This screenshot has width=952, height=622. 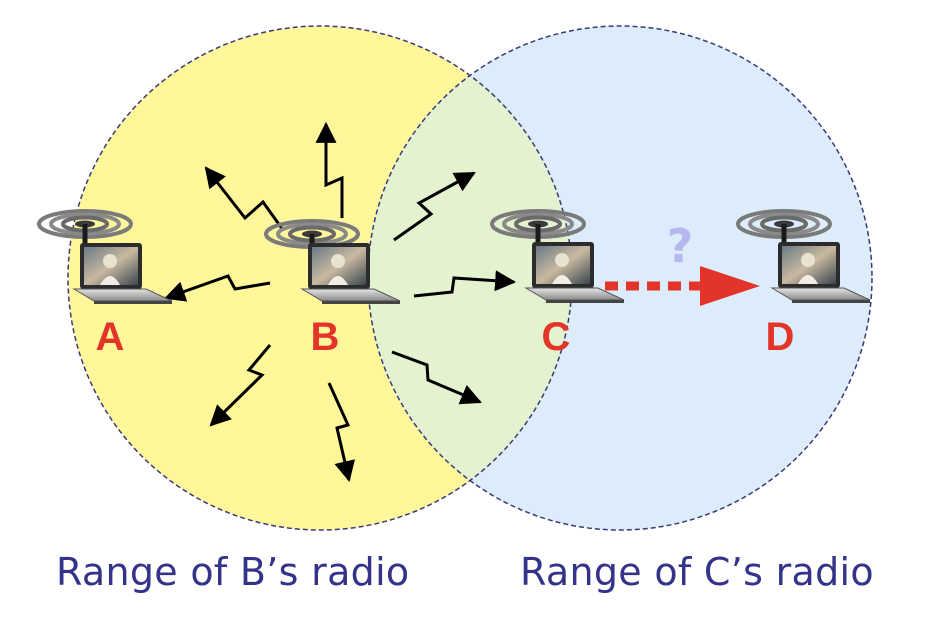 I want to click on c-to-d-hidden-arrow, so click(x=682, y=286).